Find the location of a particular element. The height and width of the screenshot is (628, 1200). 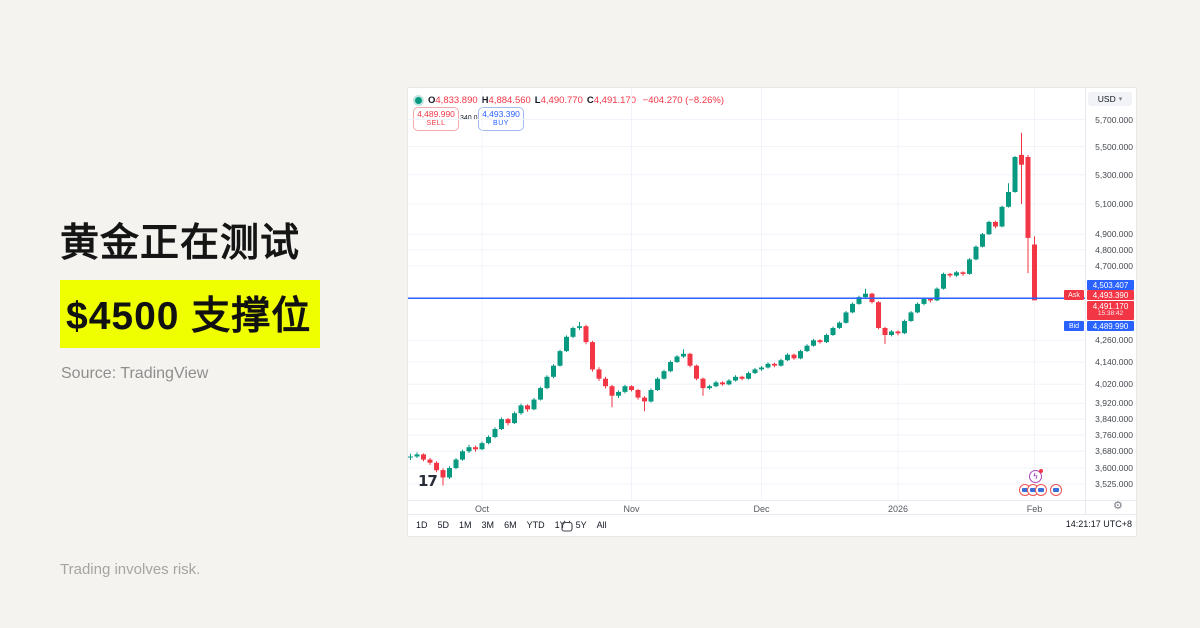

range-button-5D: 5D is located at coordinates (443, 525).